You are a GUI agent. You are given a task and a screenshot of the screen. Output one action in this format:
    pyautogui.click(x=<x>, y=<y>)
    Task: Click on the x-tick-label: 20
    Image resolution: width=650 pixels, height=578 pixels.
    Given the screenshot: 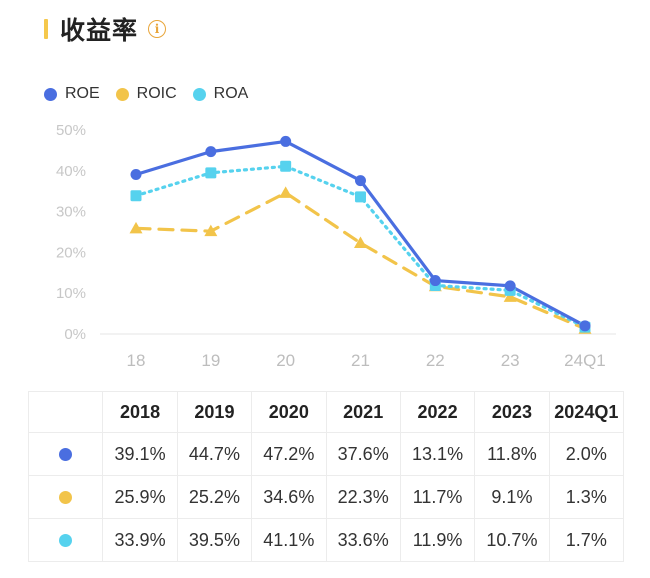 What is the action you would take?
    pyautogui.click(x=285, y=360)
    